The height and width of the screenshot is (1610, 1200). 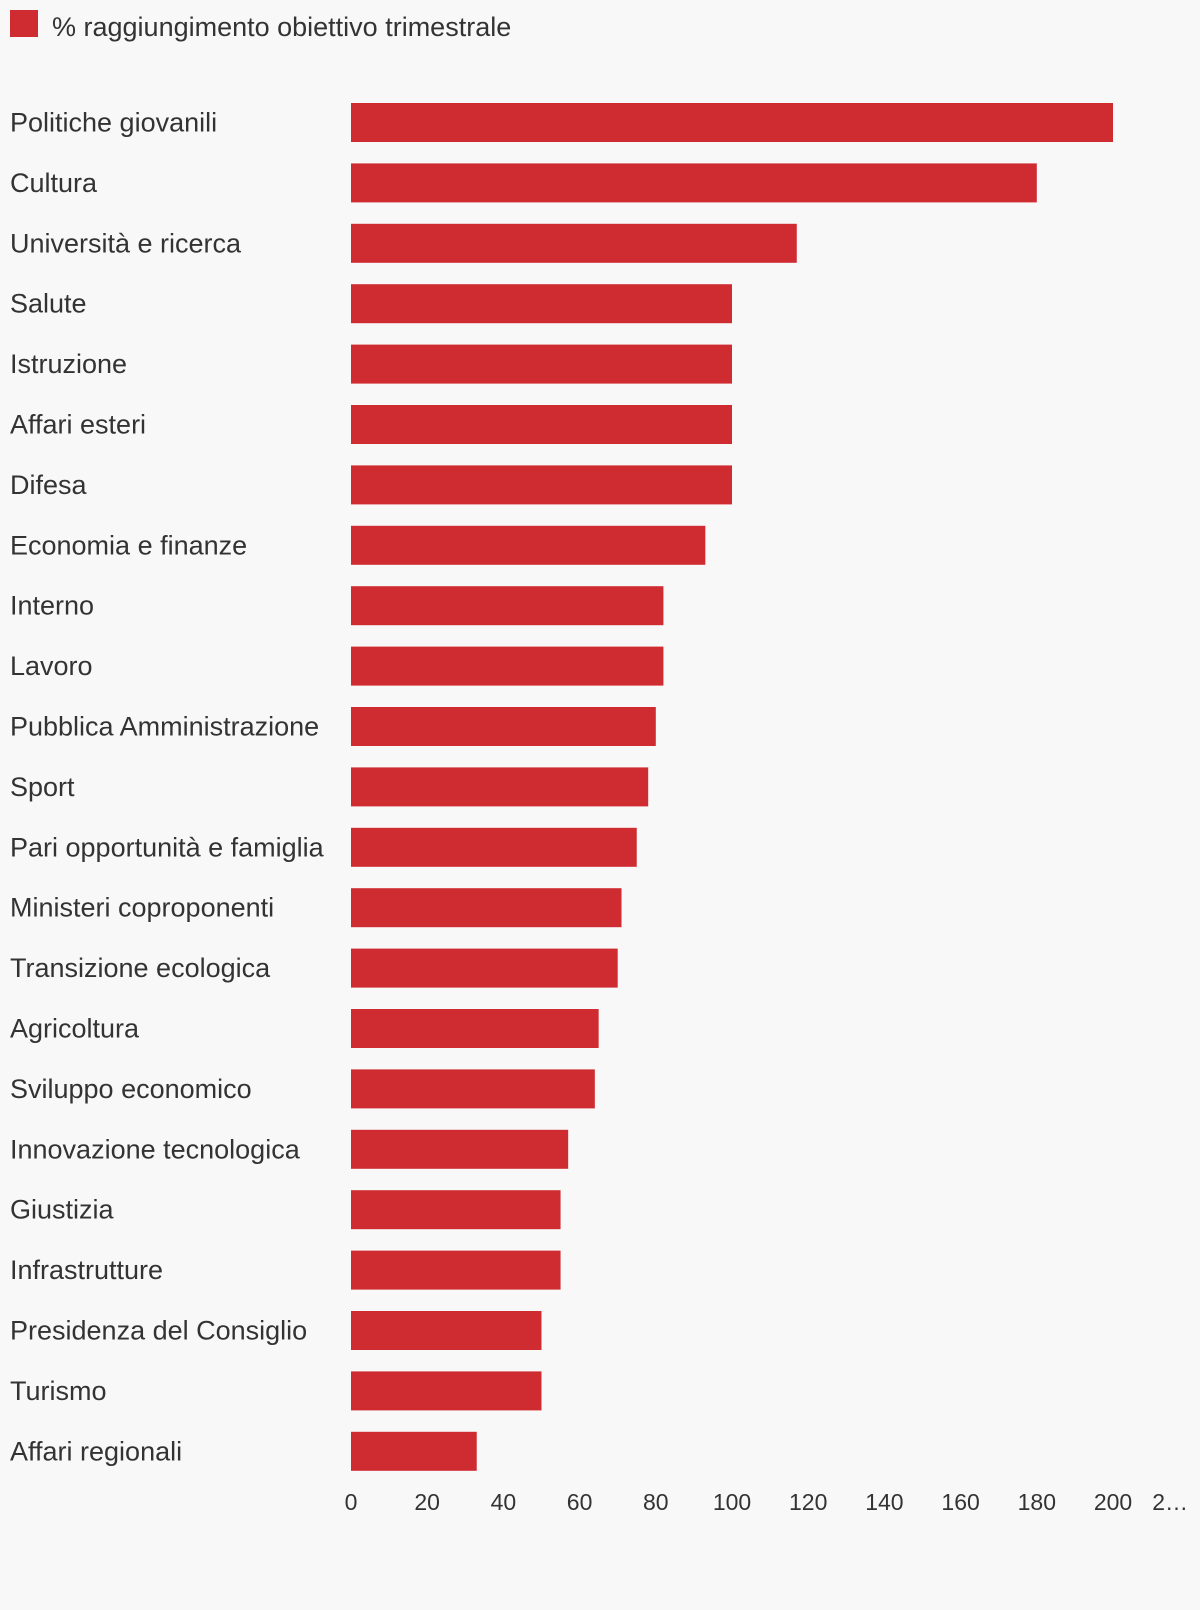 I want to click on x-tick-label: 200, so click(x=1113, y=1502).